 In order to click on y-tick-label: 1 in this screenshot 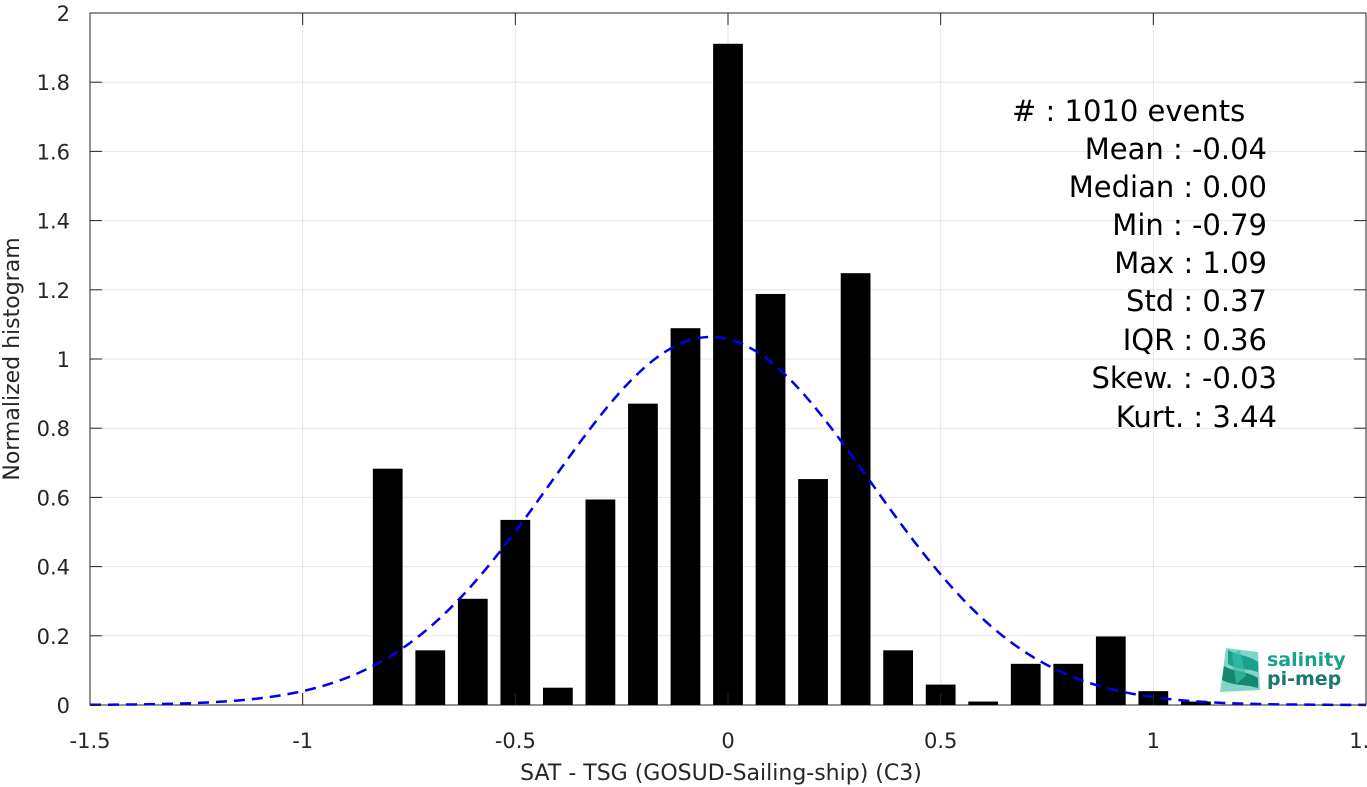, I will do `click(63, 360)`.